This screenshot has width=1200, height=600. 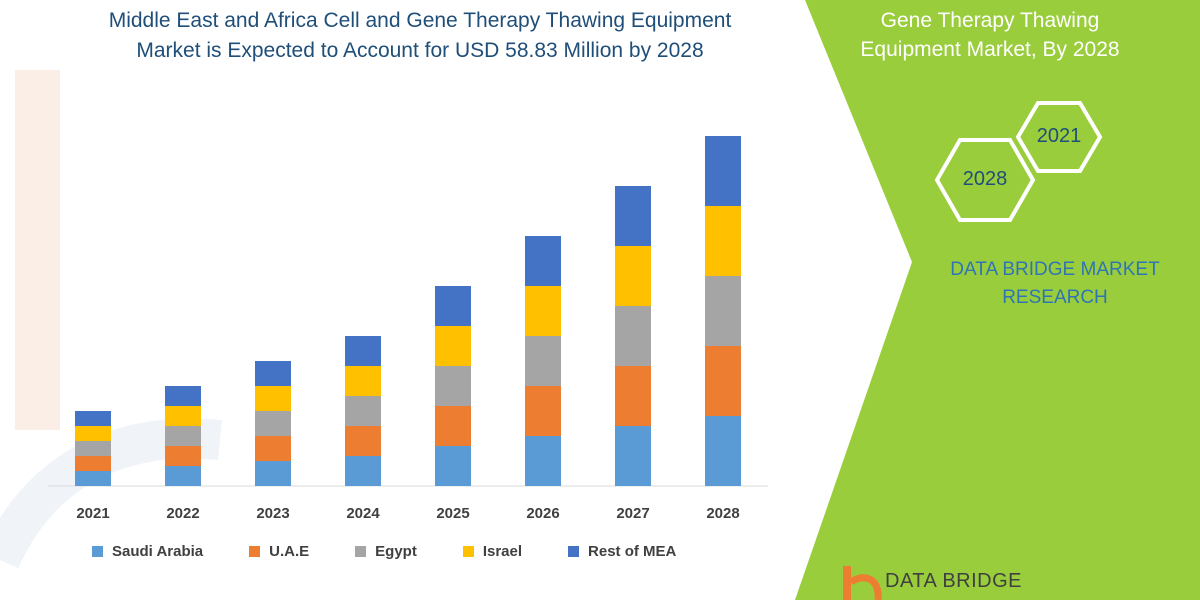 I want to click on x-tick-label: 2027, so click(x=632, y=513).